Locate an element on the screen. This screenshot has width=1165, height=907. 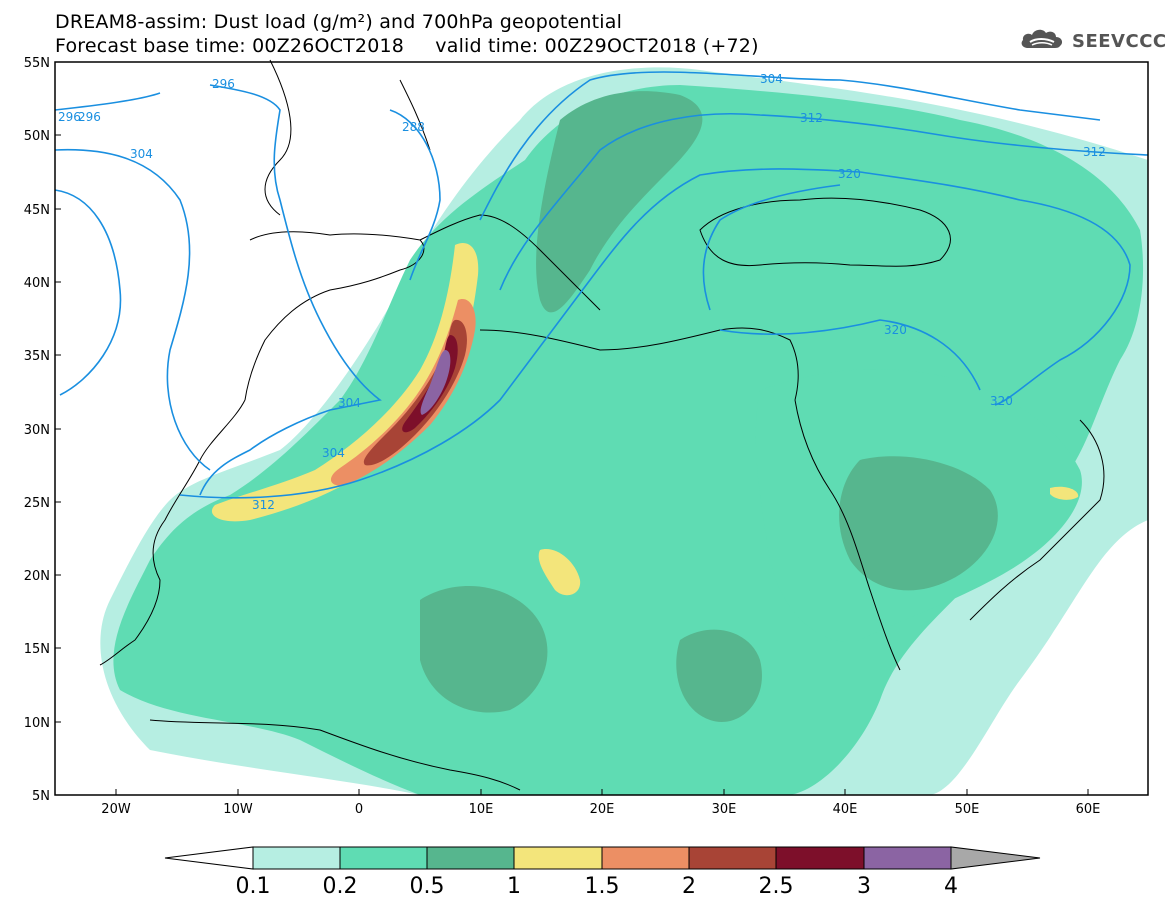
lon-labels: 20W 10W 0 10E 20E 30E 40E 50E 60E is located at coordinates (600, 809).